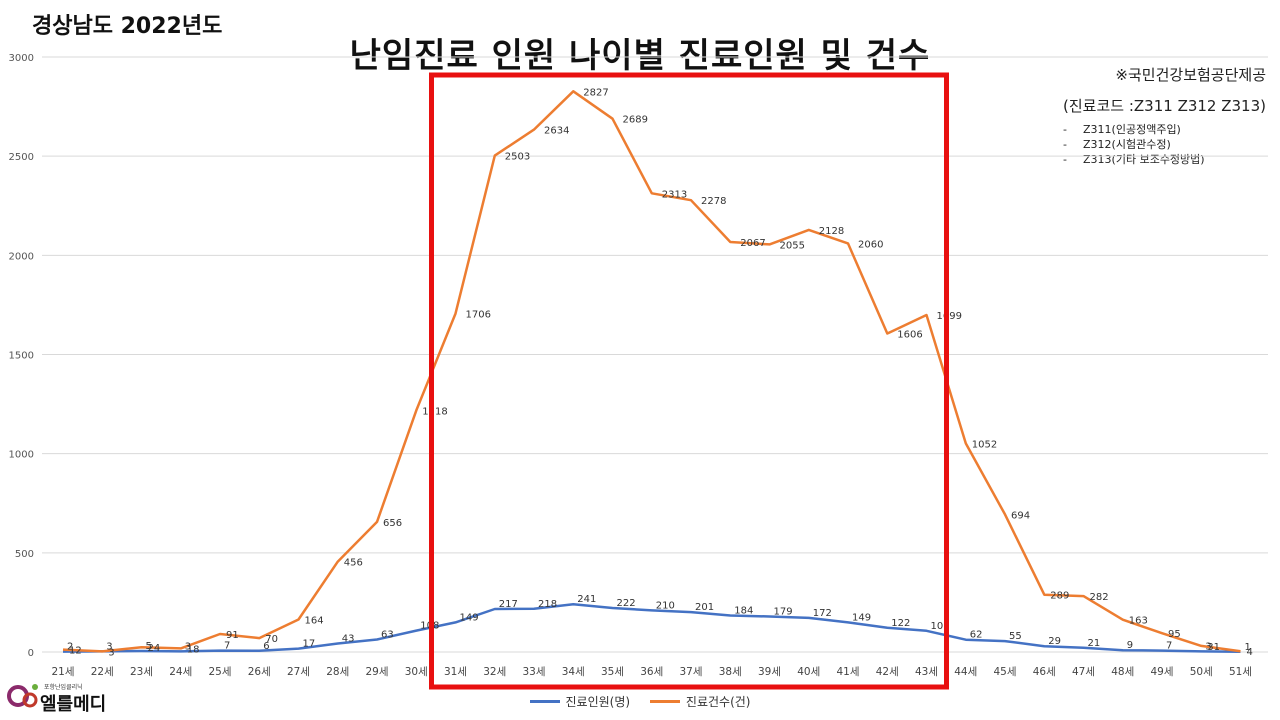  I want to click on data-label: 201, so click(704, 607).